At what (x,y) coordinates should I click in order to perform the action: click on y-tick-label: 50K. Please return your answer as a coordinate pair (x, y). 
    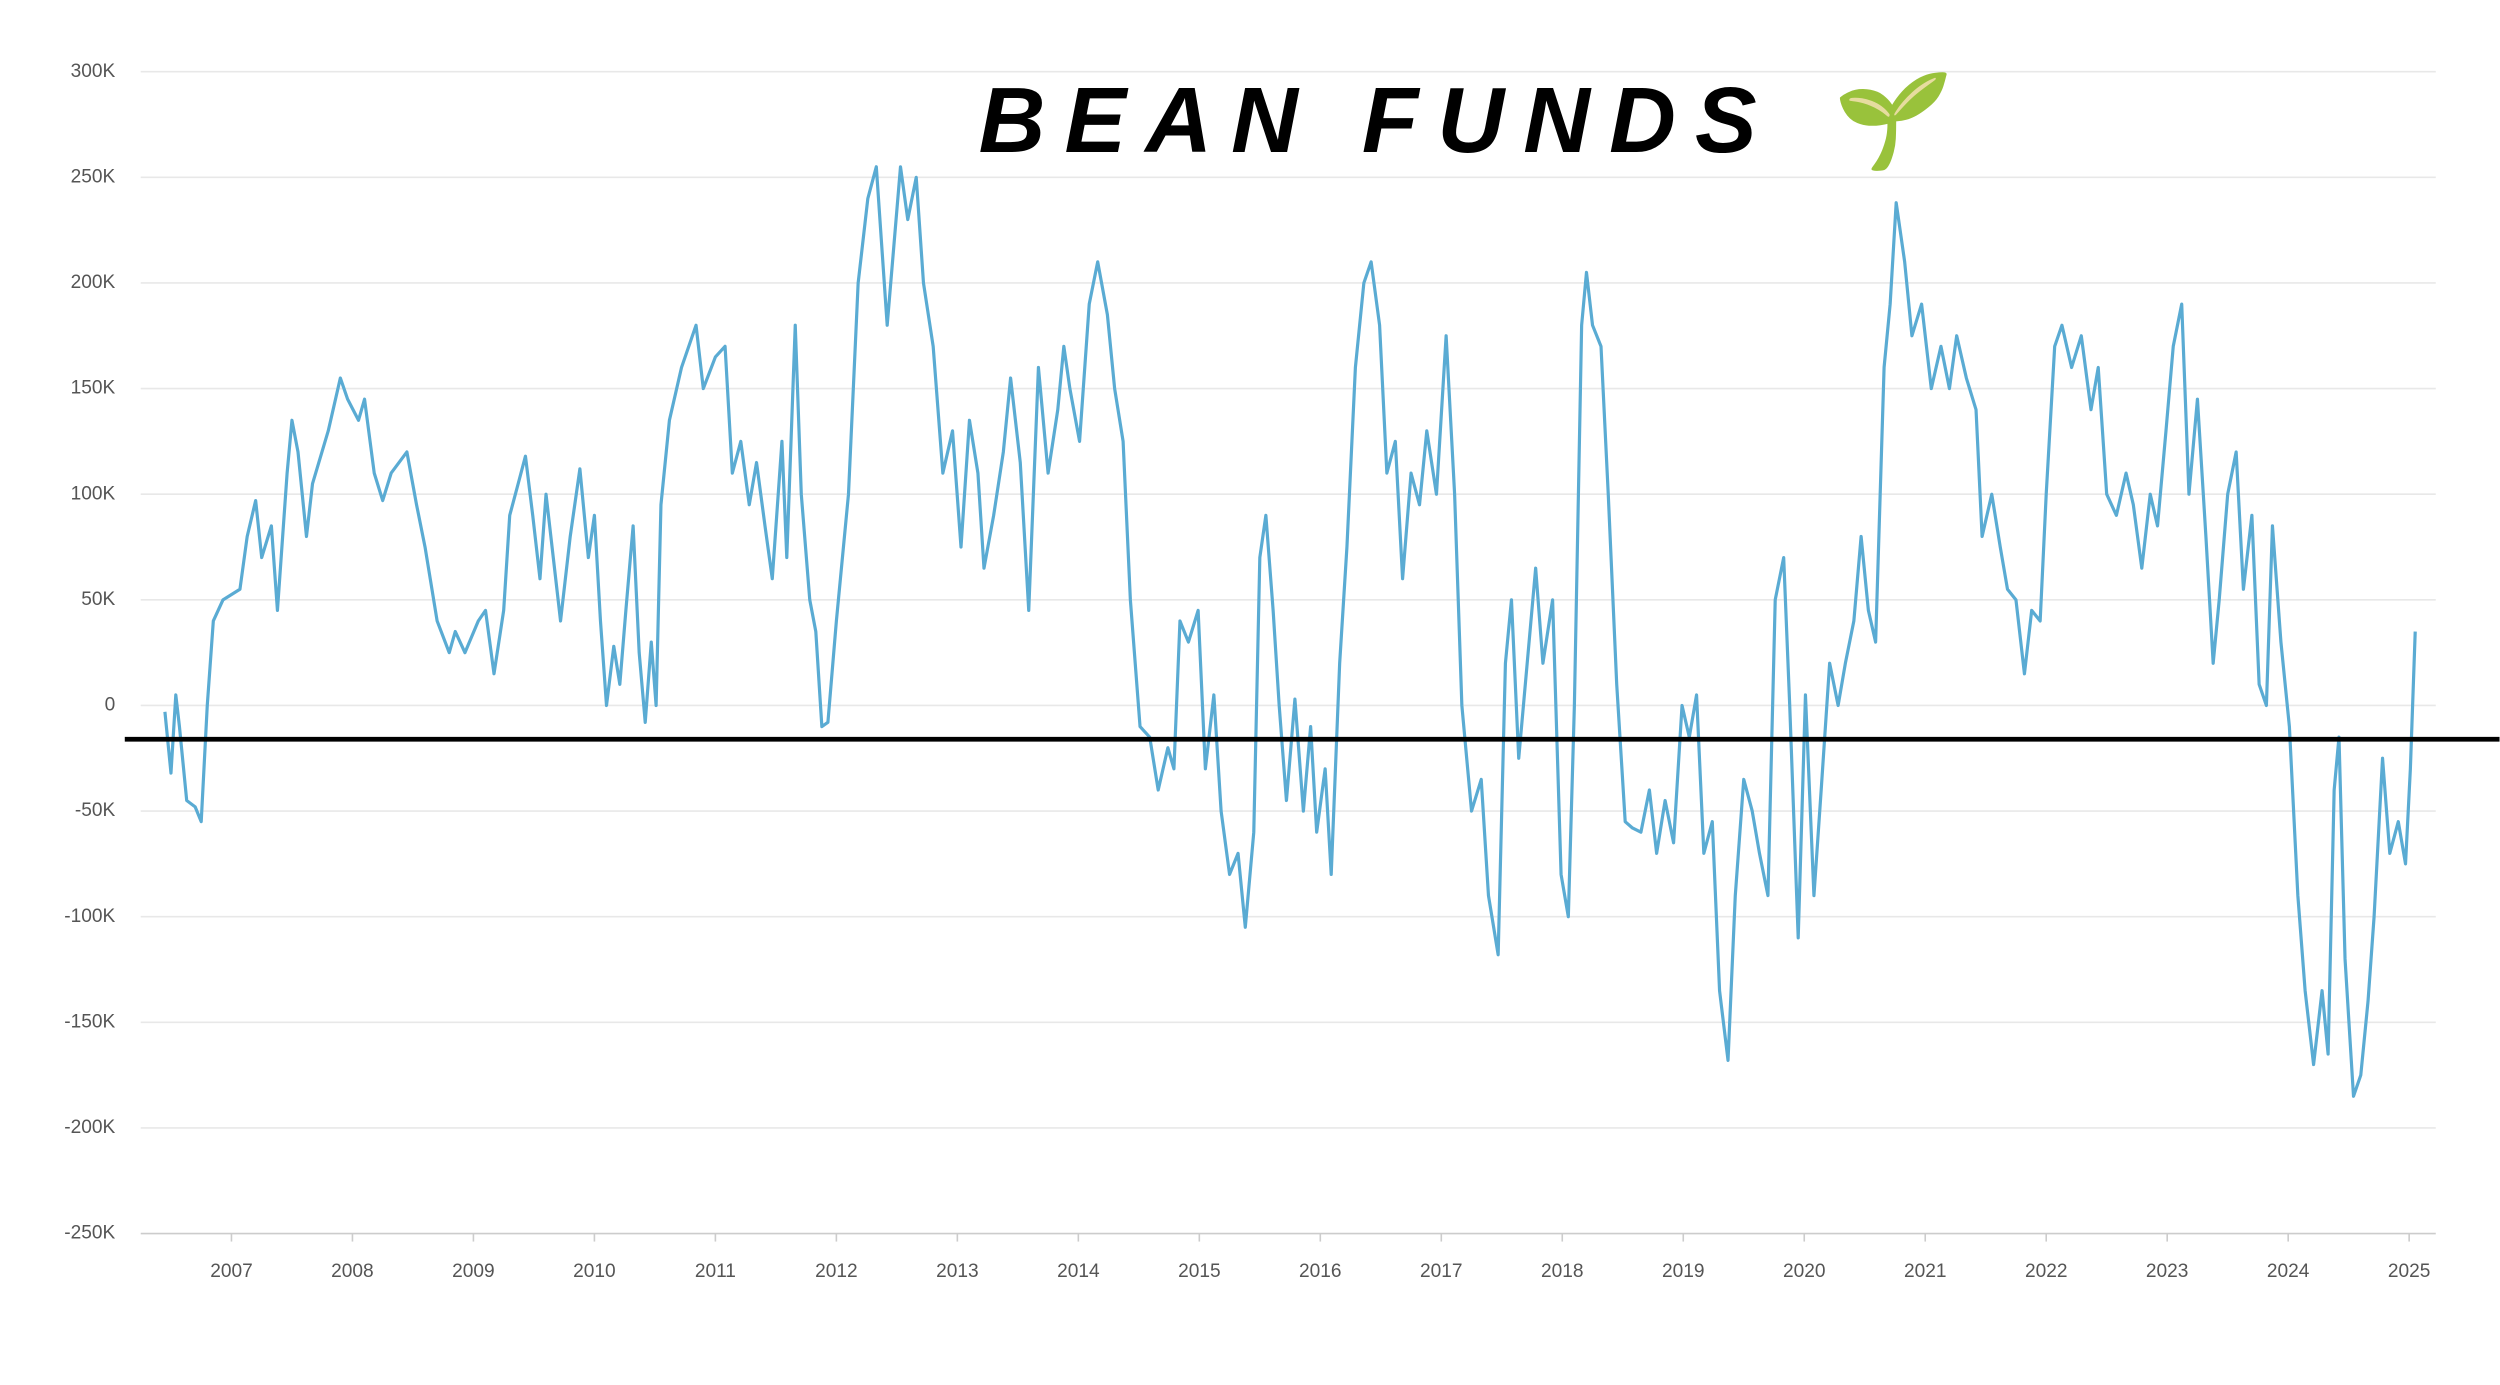
    Looking at the image, I should click on (98, 599).